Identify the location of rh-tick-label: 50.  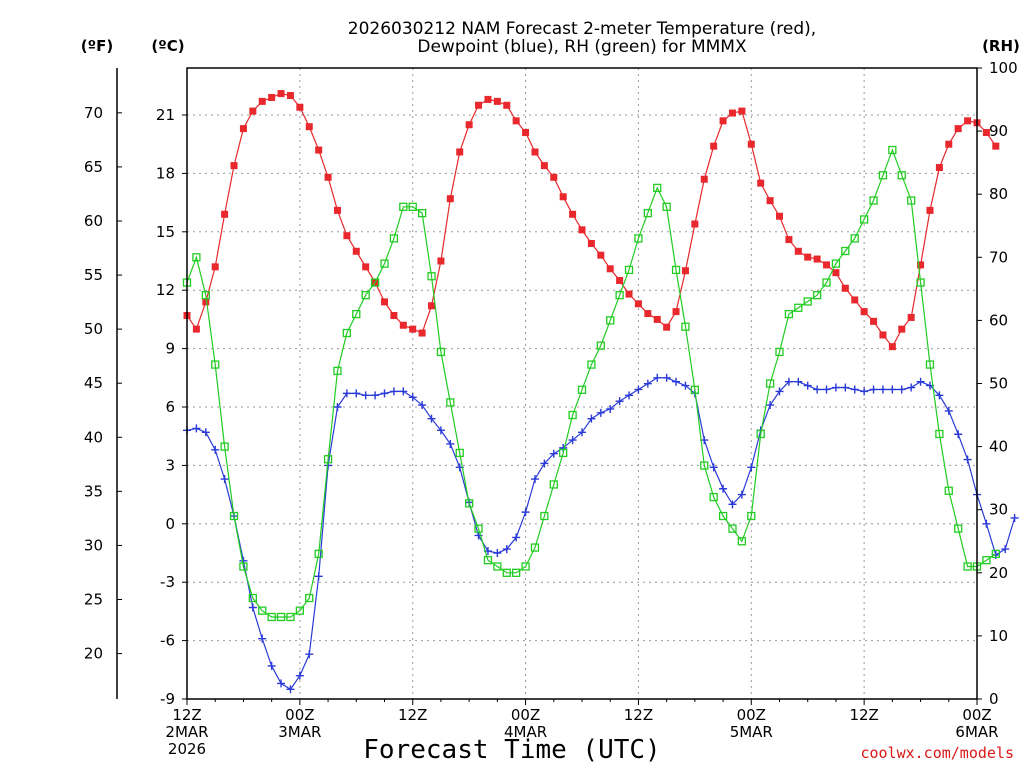
(998, 384).